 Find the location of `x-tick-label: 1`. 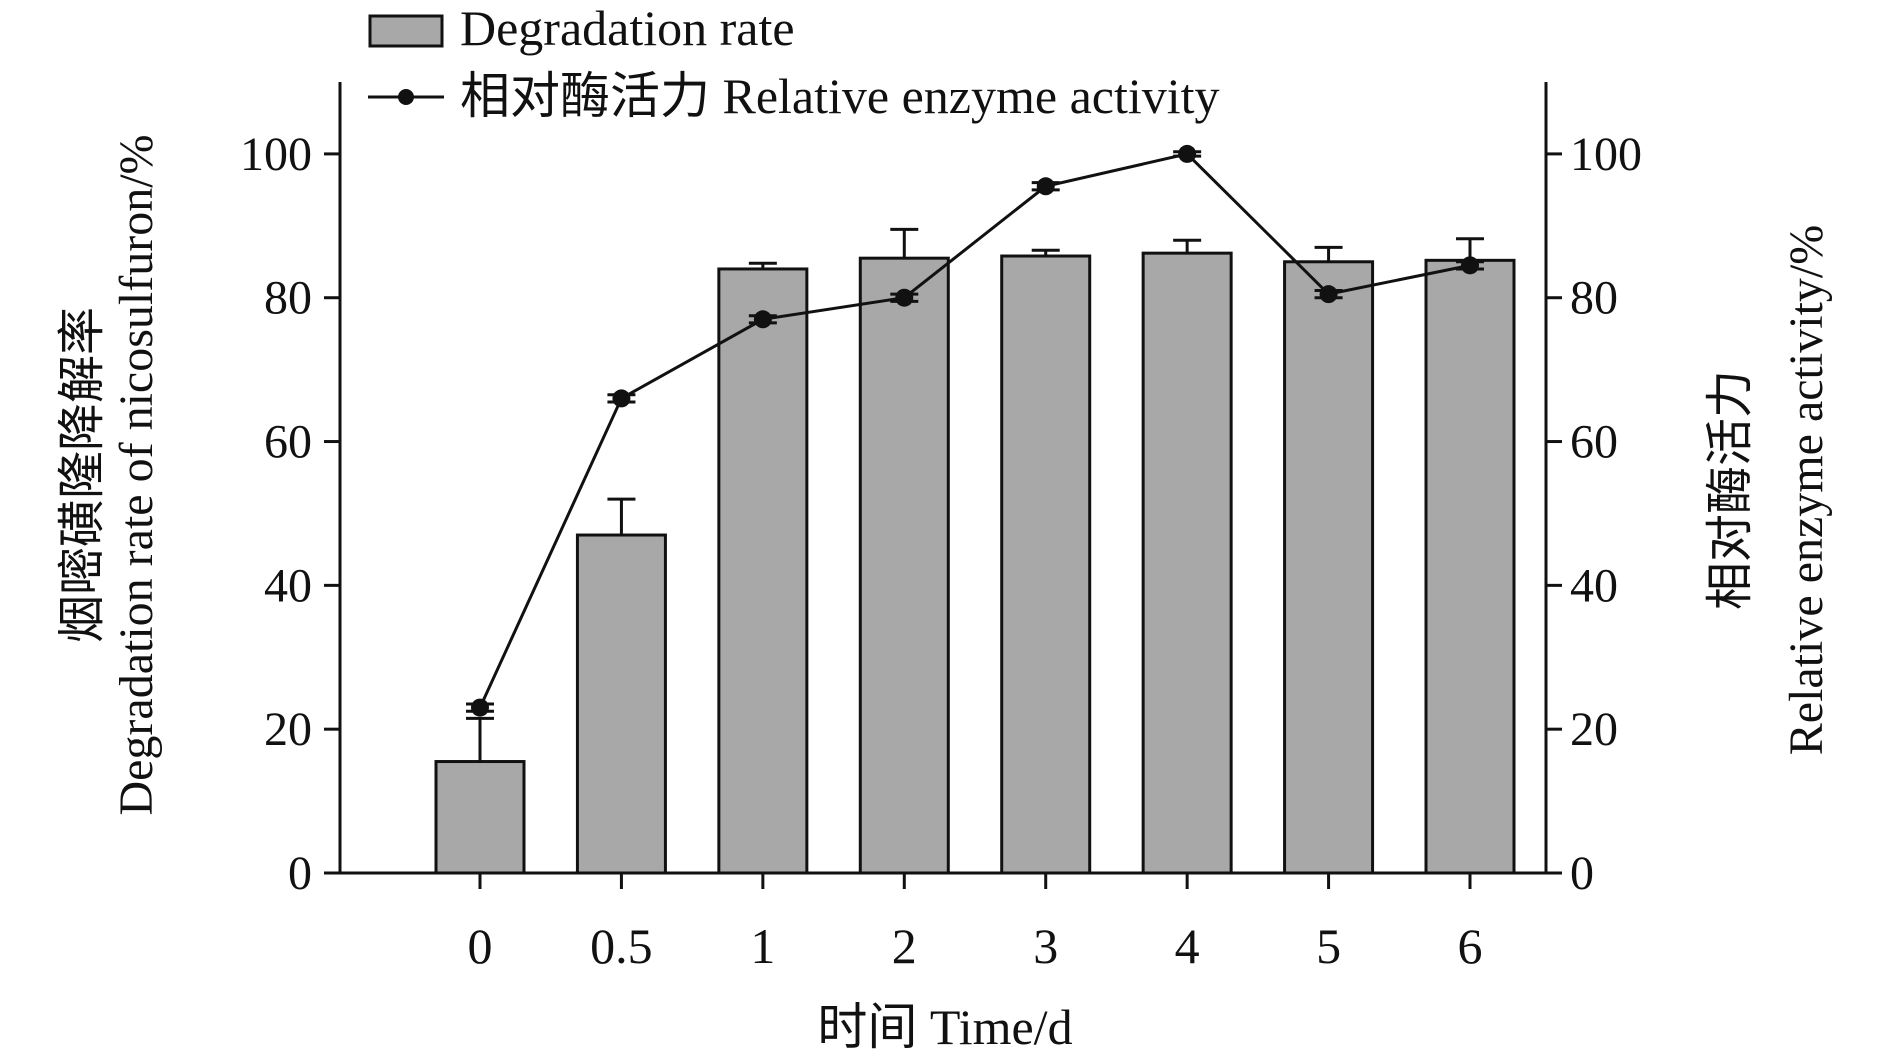

x-tick-label: 1 is located at coordinates (762, 946).